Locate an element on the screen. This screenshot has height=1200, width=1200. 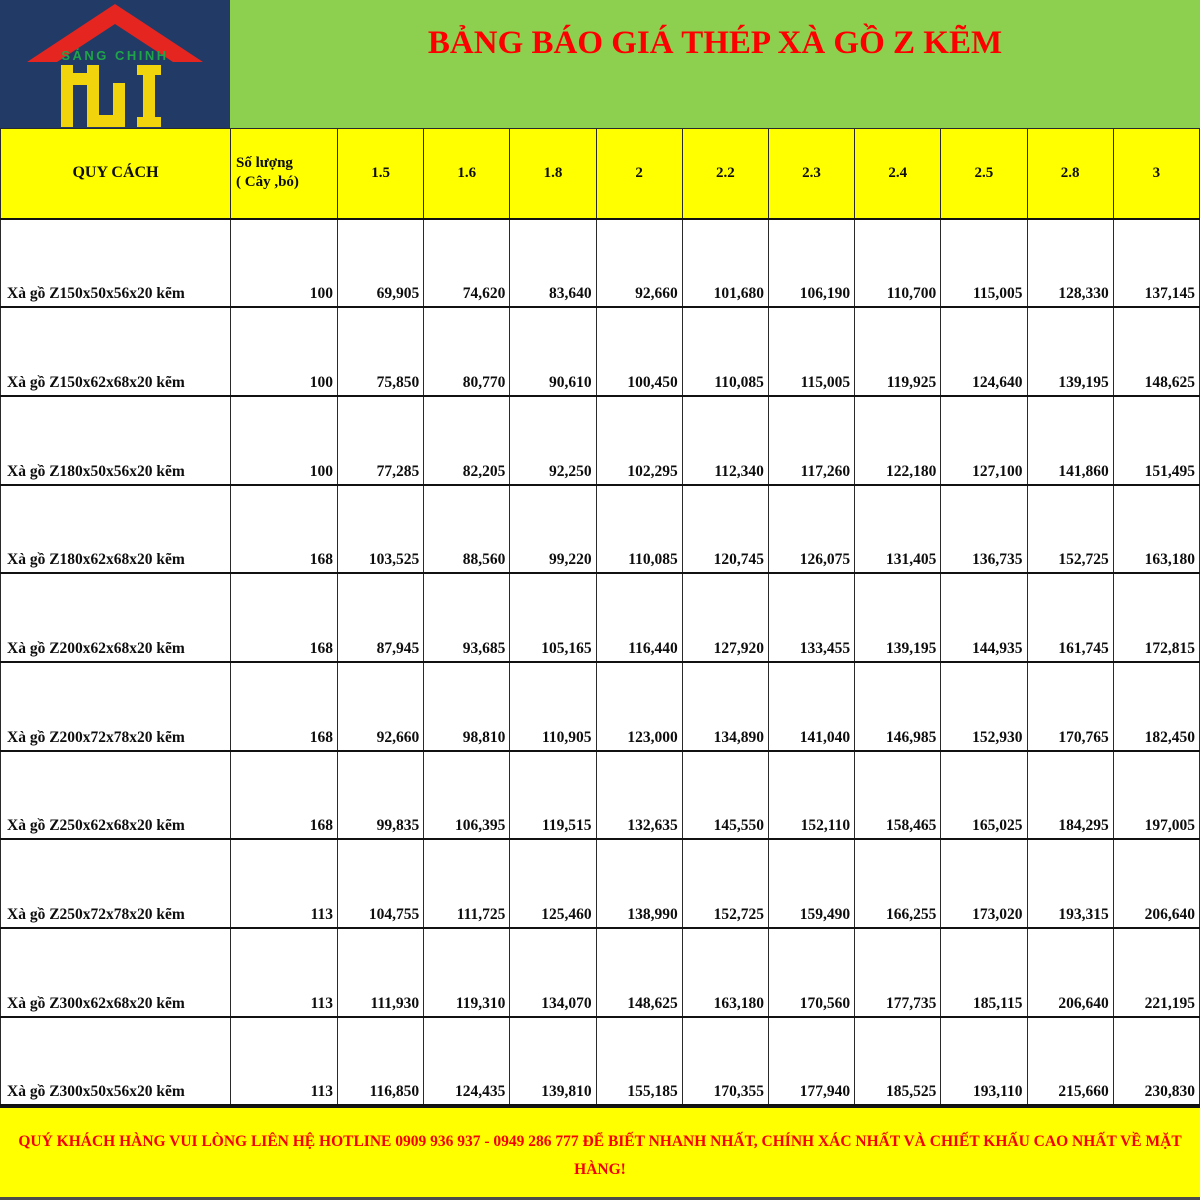
length-column-header: 2.5 is located at coordinates (984, 174).